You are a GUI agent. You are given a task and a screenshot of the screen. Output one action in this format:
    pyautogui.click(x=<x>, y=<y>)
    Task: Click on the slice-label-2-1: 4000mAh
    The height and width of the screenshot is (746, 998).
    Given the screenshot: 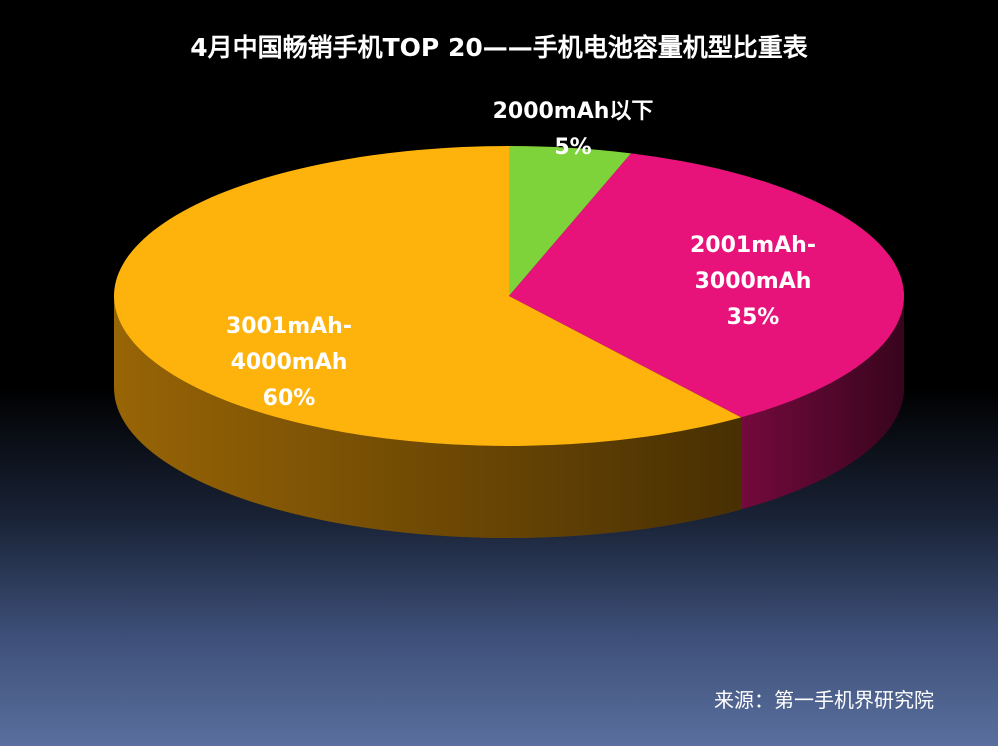 What is the action you would take?
    pyautogui.click(x=289, y=362)
    